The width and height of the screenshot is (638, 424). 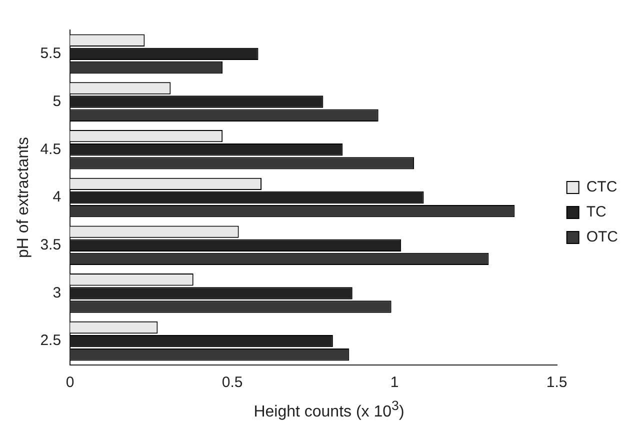 What do you see at coordinates (70, 383) in the screenshot?
I see `x-tick-label: 0` at bounding box center [70, 383].